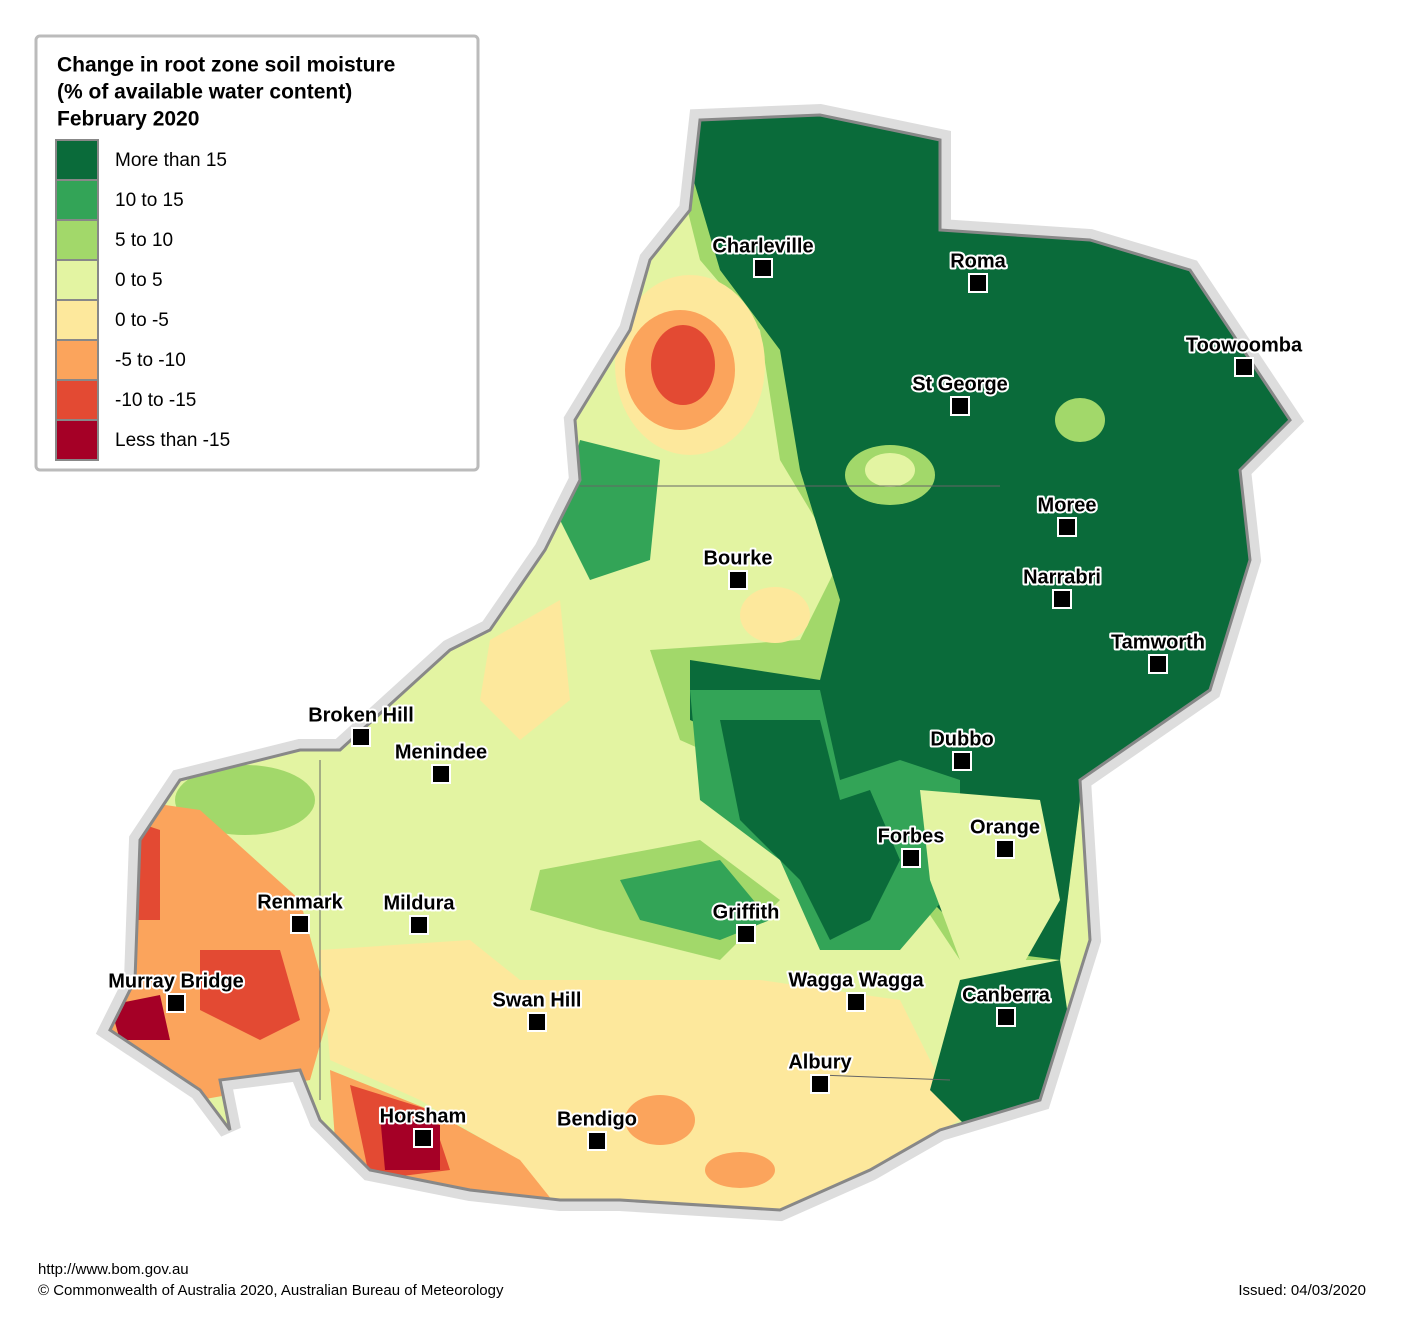  I want to click on city-label: Canberra, so click(1006, 995).